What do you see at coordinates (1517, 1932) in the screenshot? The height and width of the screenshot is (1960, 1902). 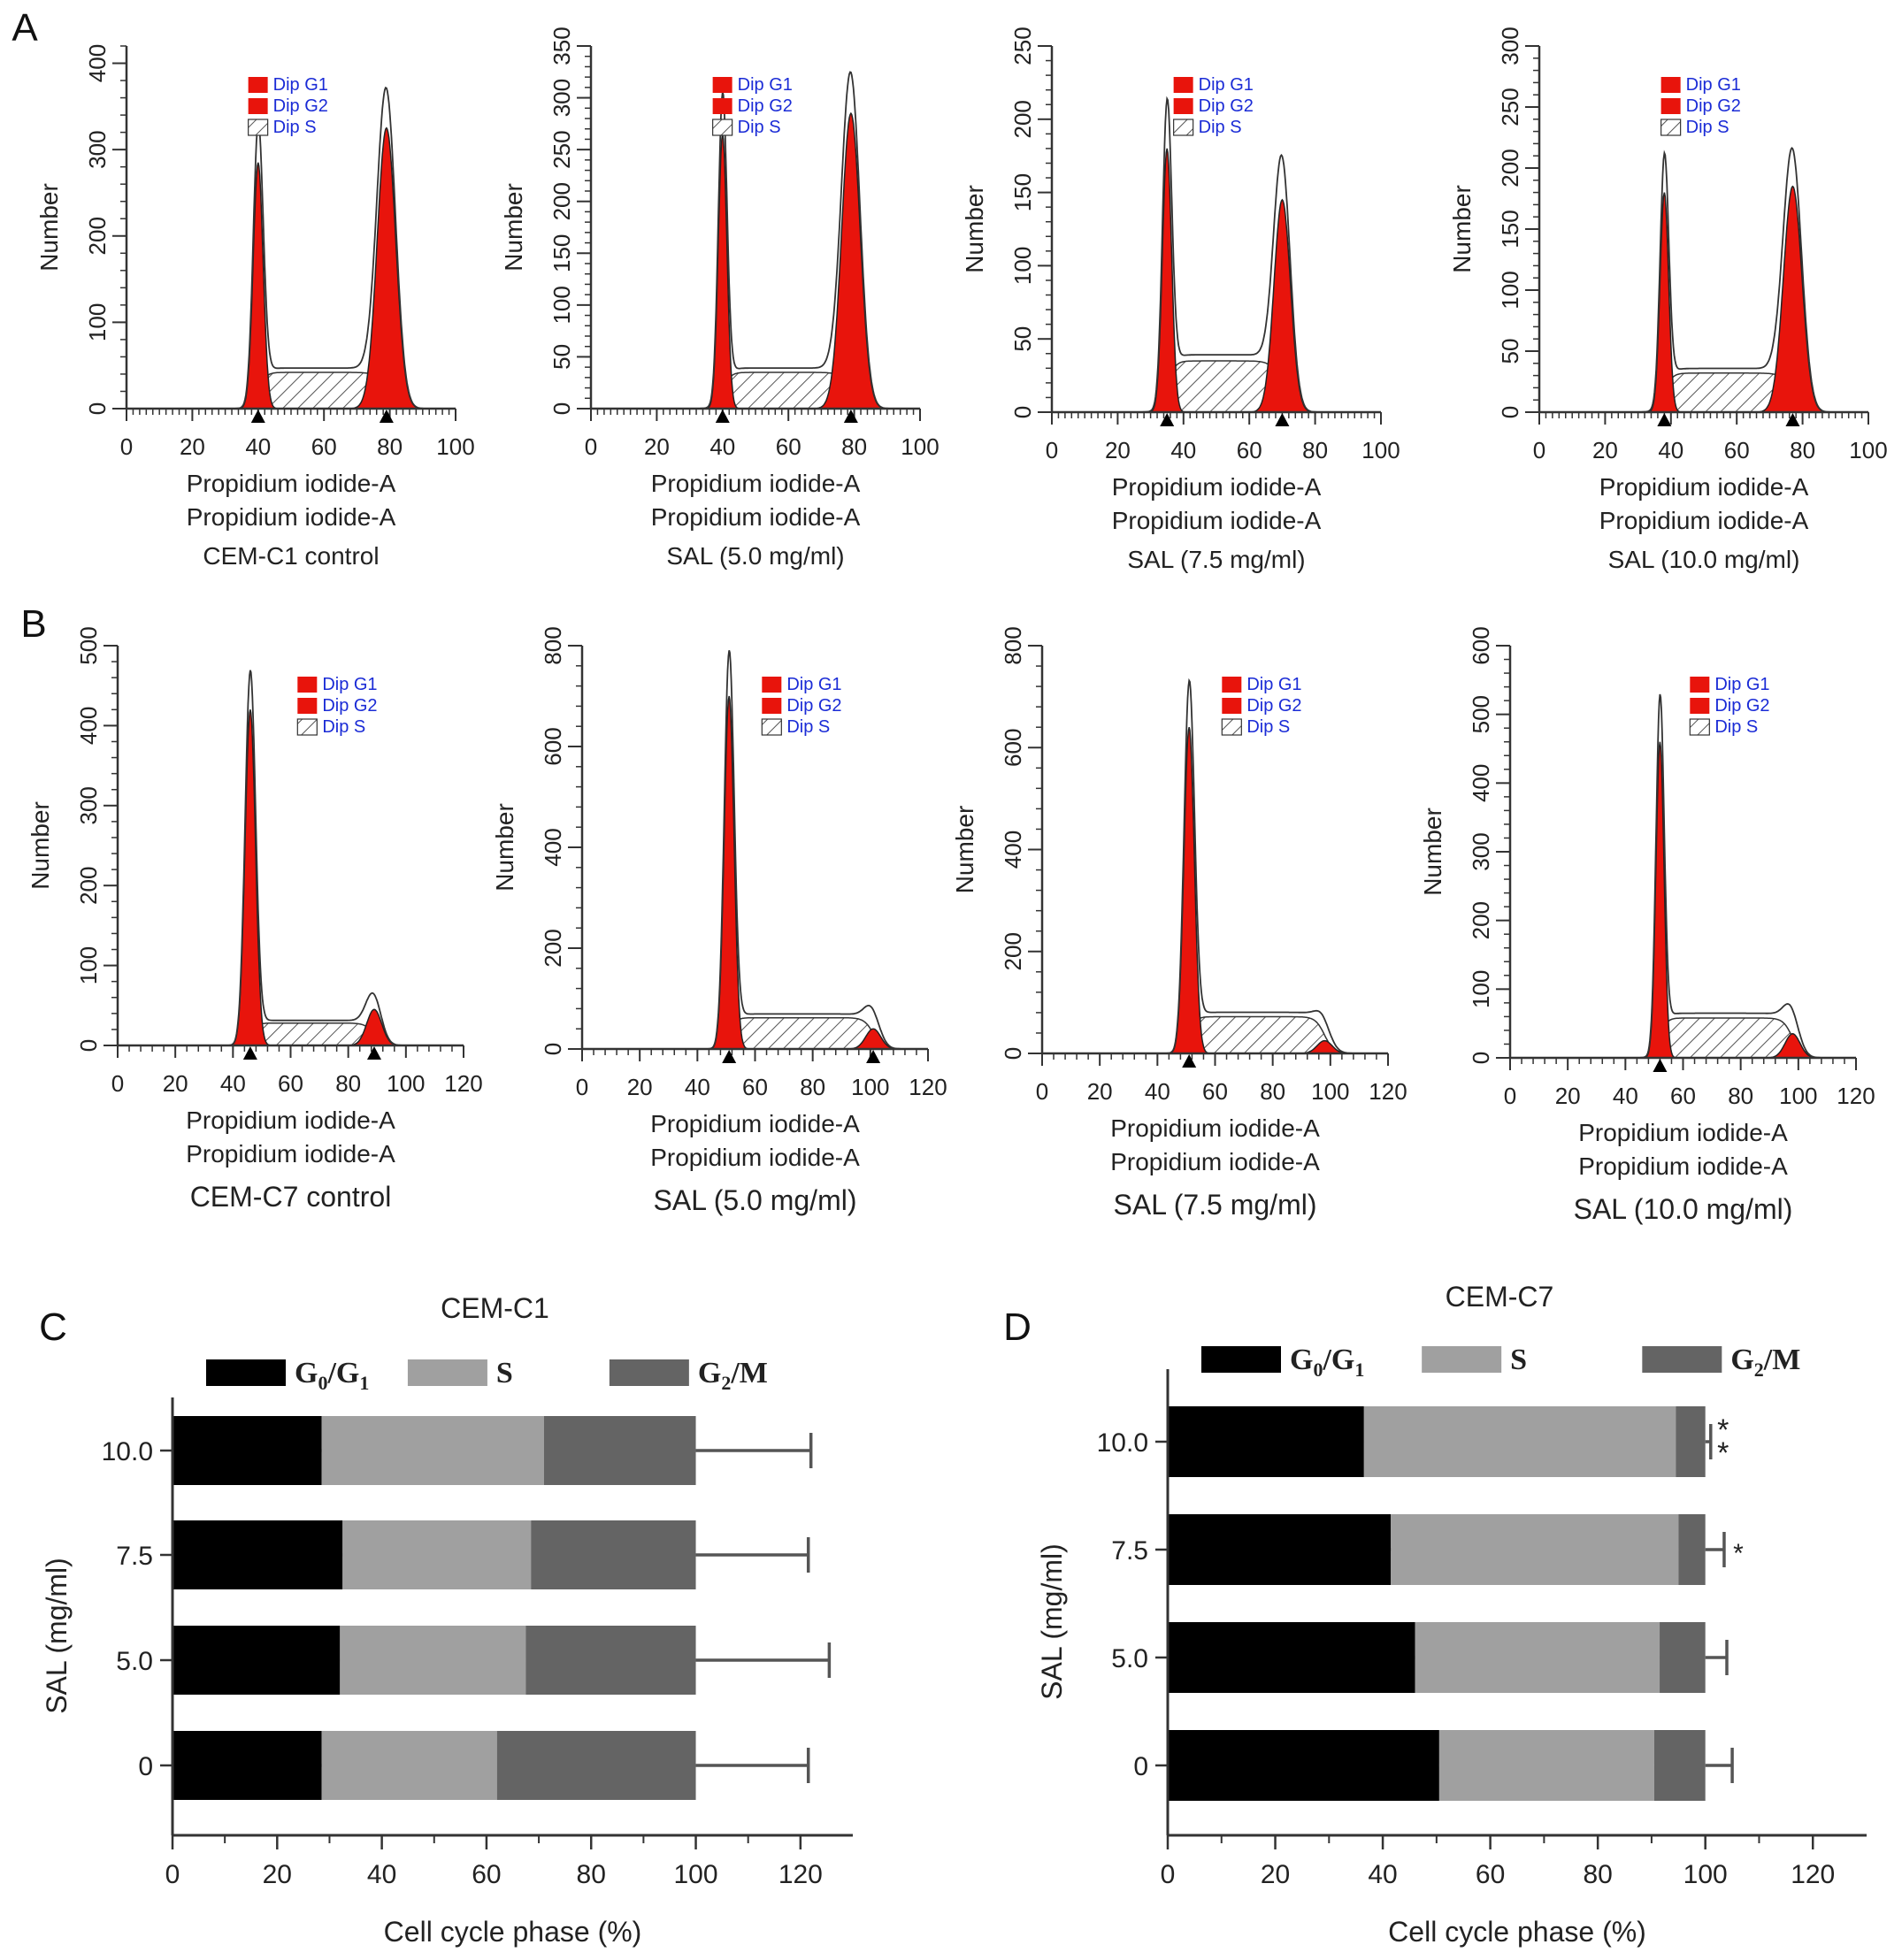 I see `x-axis-label: Cell cycle phase (%)` at bounding box center [1517, 1932].